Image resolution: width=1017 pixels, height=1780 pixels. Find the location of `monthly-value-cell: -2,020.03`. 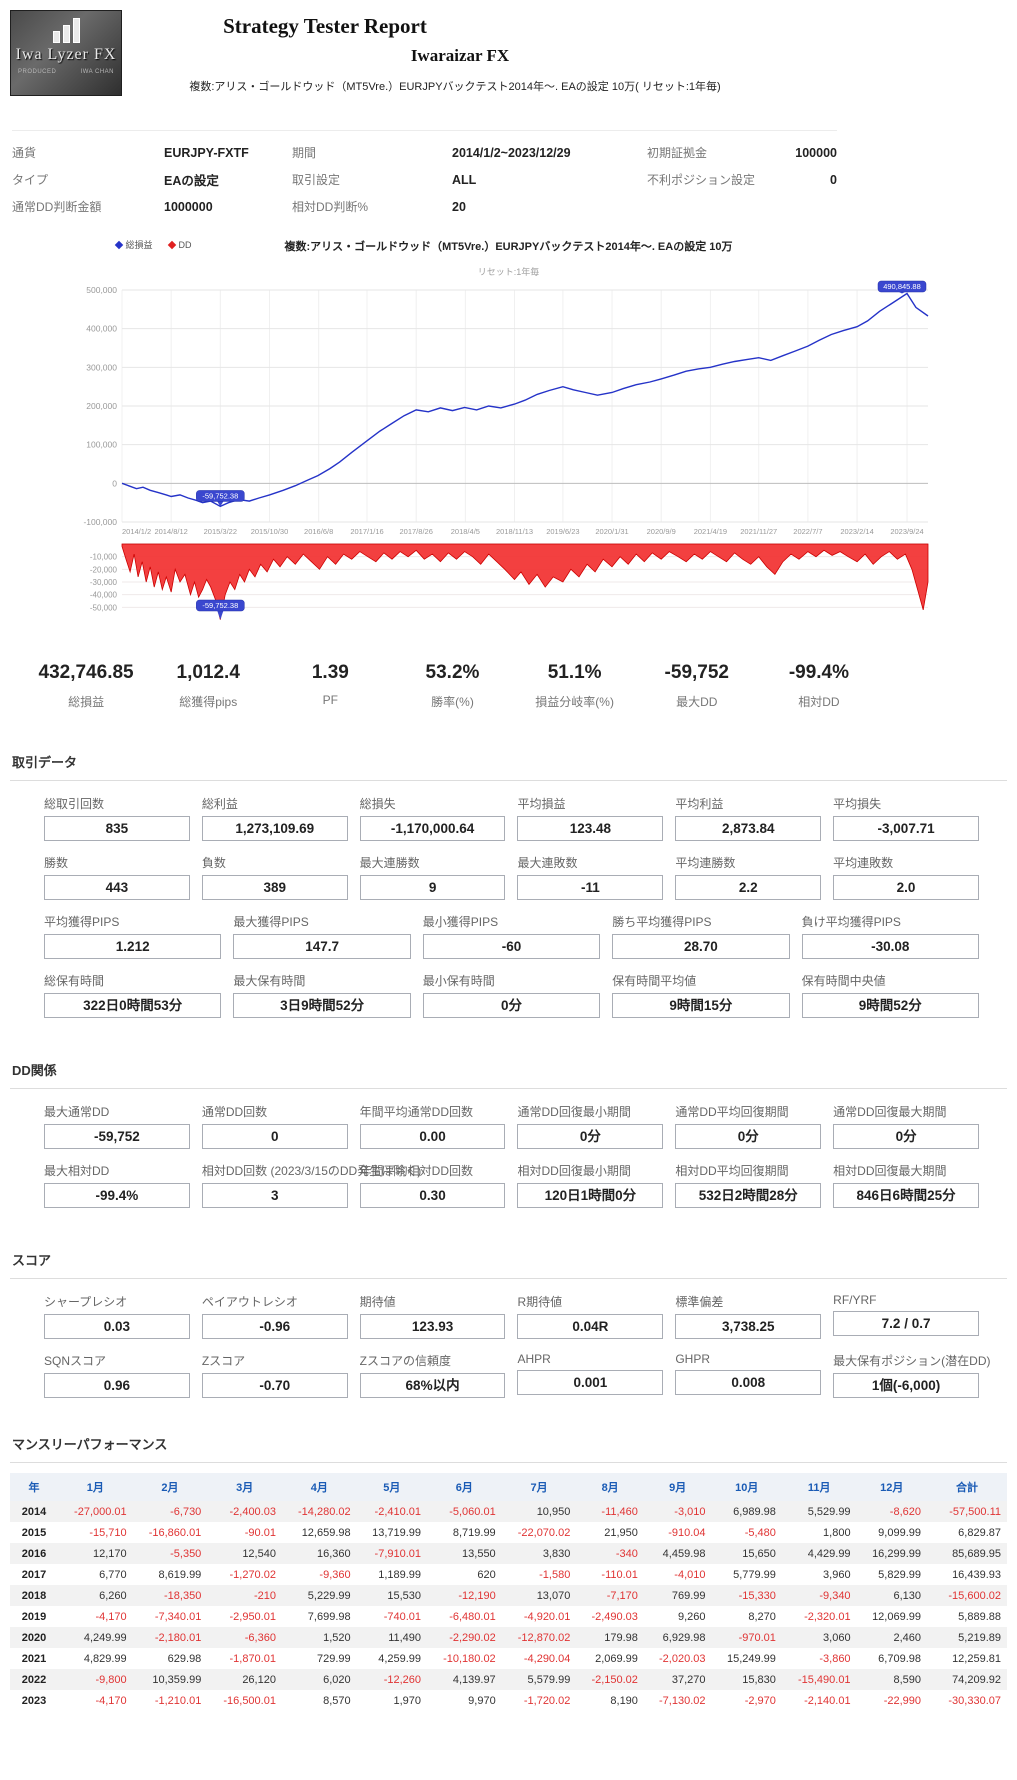

monthly-value-cell: -2,020.03 is located at coordinates (682, 1658).